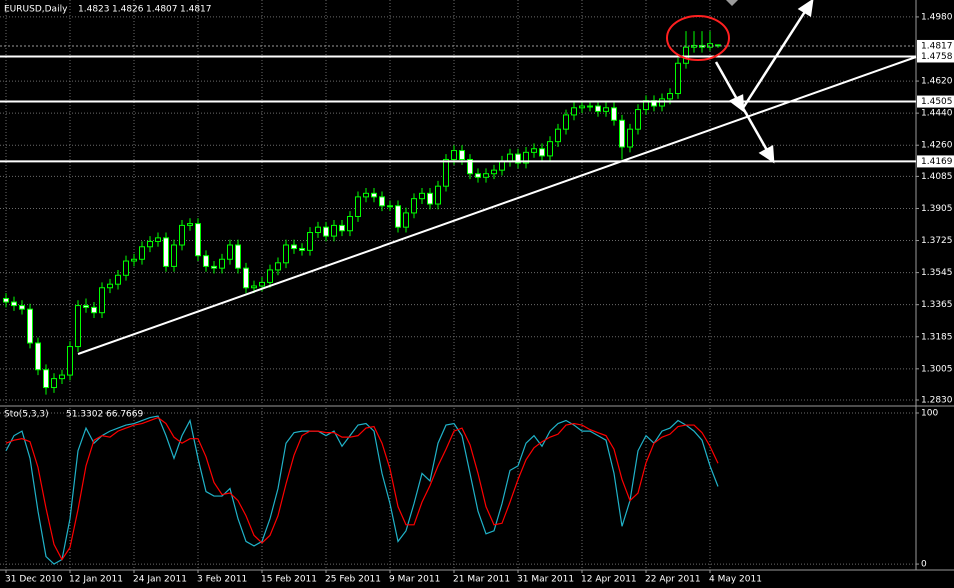  I want to click on x-tick-label: 9 Mar 2011, so click(414, 580).